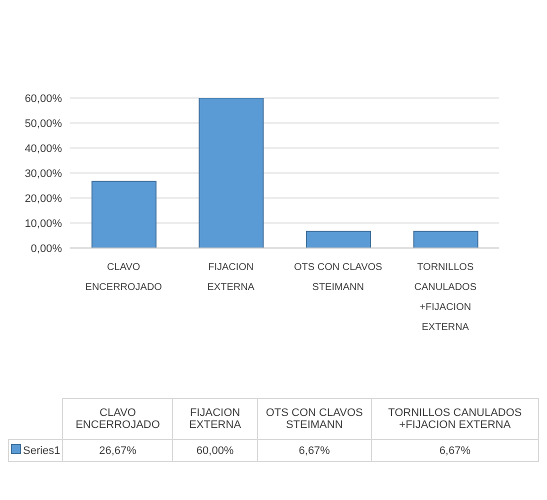 The image size is (547, 500). Describe the element at coordinates (123, 277) in the screenshot. I see `x-tick-label: CLAVO ENCERROJADO` at that location.